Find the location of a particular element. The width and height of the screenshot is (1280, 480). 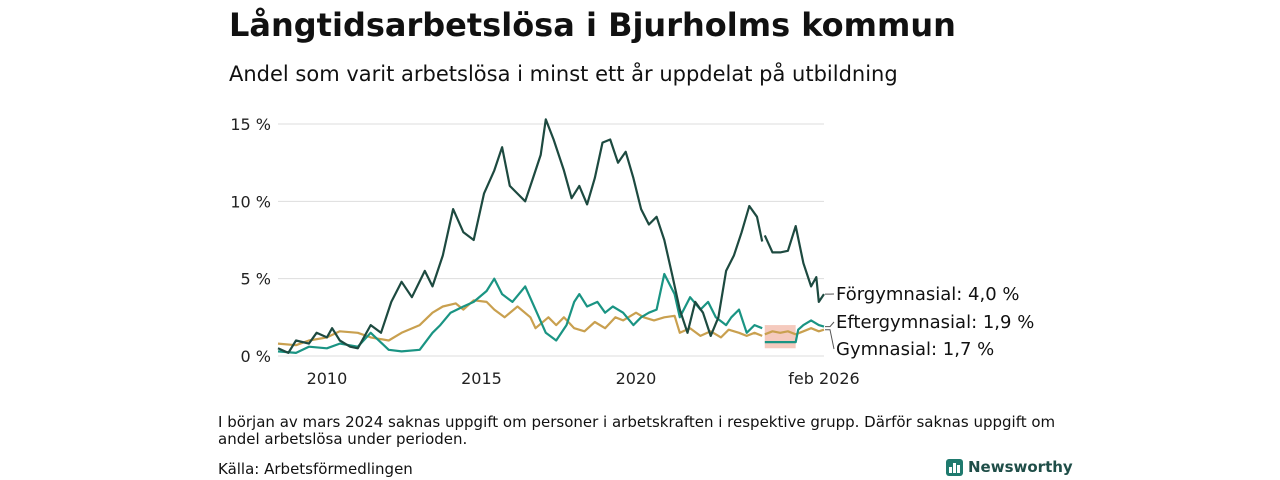

chart-title: Långtidsarbetslösa i Bjurholms kommun is located at coordinates (592, 25).